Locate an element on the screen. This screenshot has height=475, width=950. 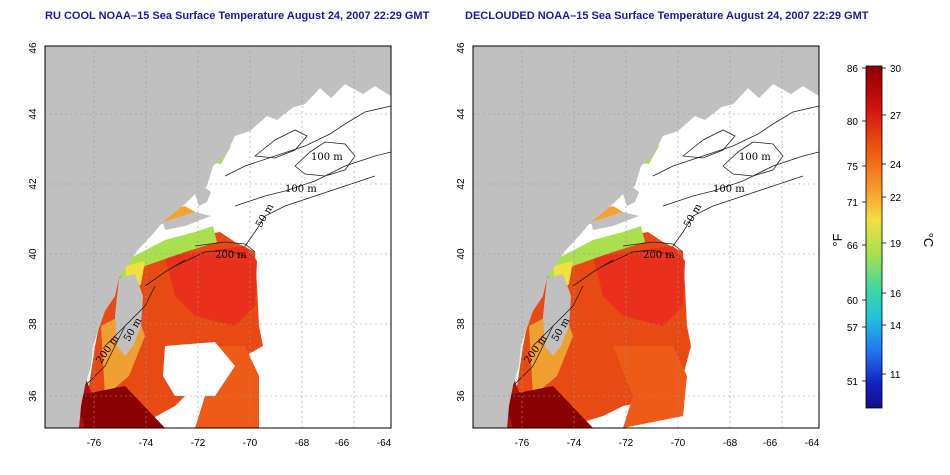
left-contour-label-200a: 200 m is located at coordinates (231, 255).